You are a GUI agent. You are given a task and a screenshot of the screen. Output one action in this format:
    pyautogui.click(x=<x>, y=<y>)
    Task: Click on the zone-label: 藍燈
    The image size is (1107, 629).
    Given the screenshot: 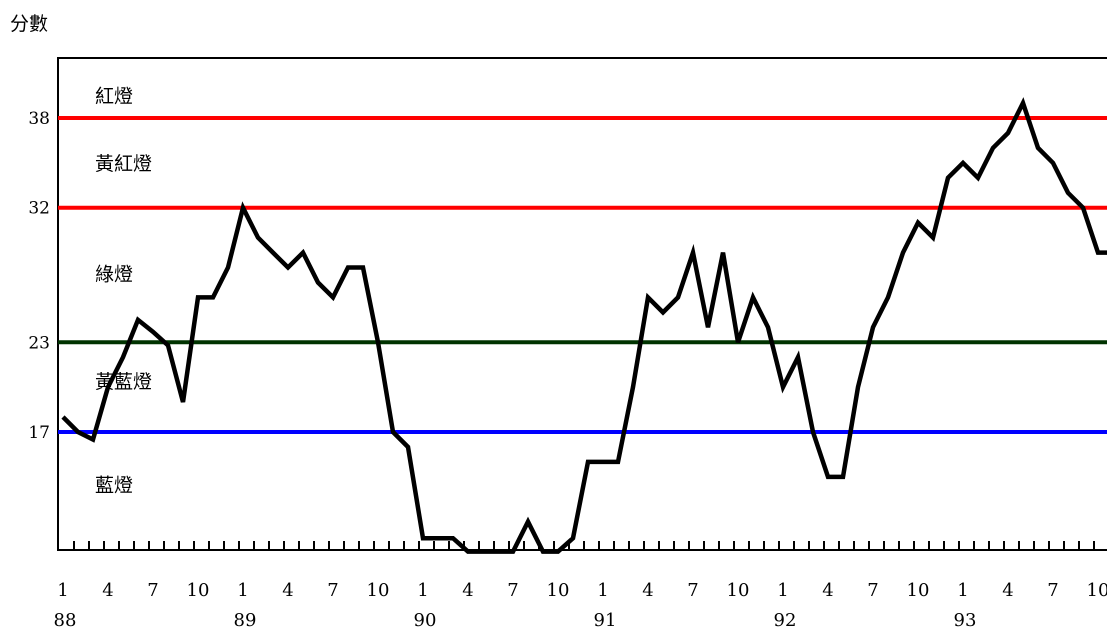 What is the action you would take?
    pyautogui.click(x=114, y=485)
    